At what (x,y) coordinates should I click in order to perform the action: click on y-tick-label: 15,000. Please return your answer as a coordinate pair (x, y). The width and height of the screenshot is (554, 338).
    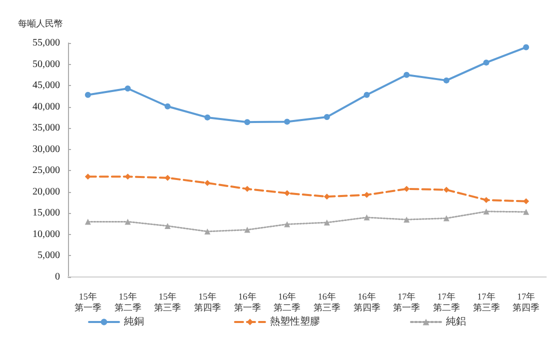
    Looking at the image, I should click on (46, 213).